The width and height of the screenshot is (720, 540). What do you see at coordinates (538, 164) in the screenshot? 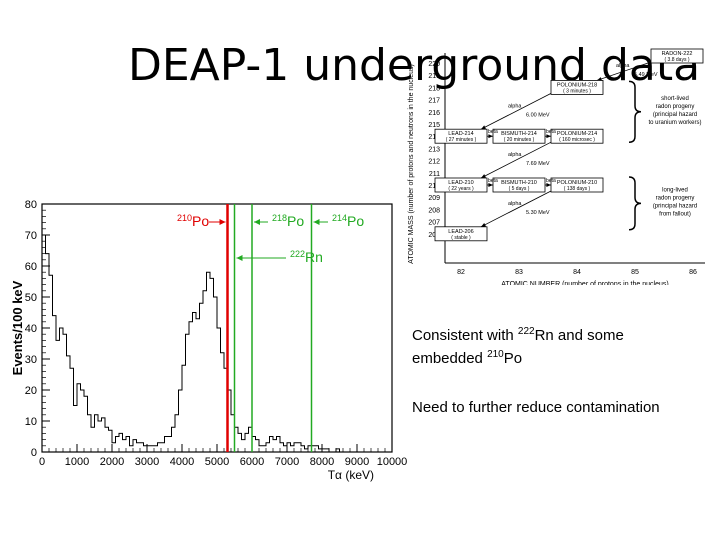
I see `alpha-energy: 7.69 MeV` at bounding box center [538, 164].